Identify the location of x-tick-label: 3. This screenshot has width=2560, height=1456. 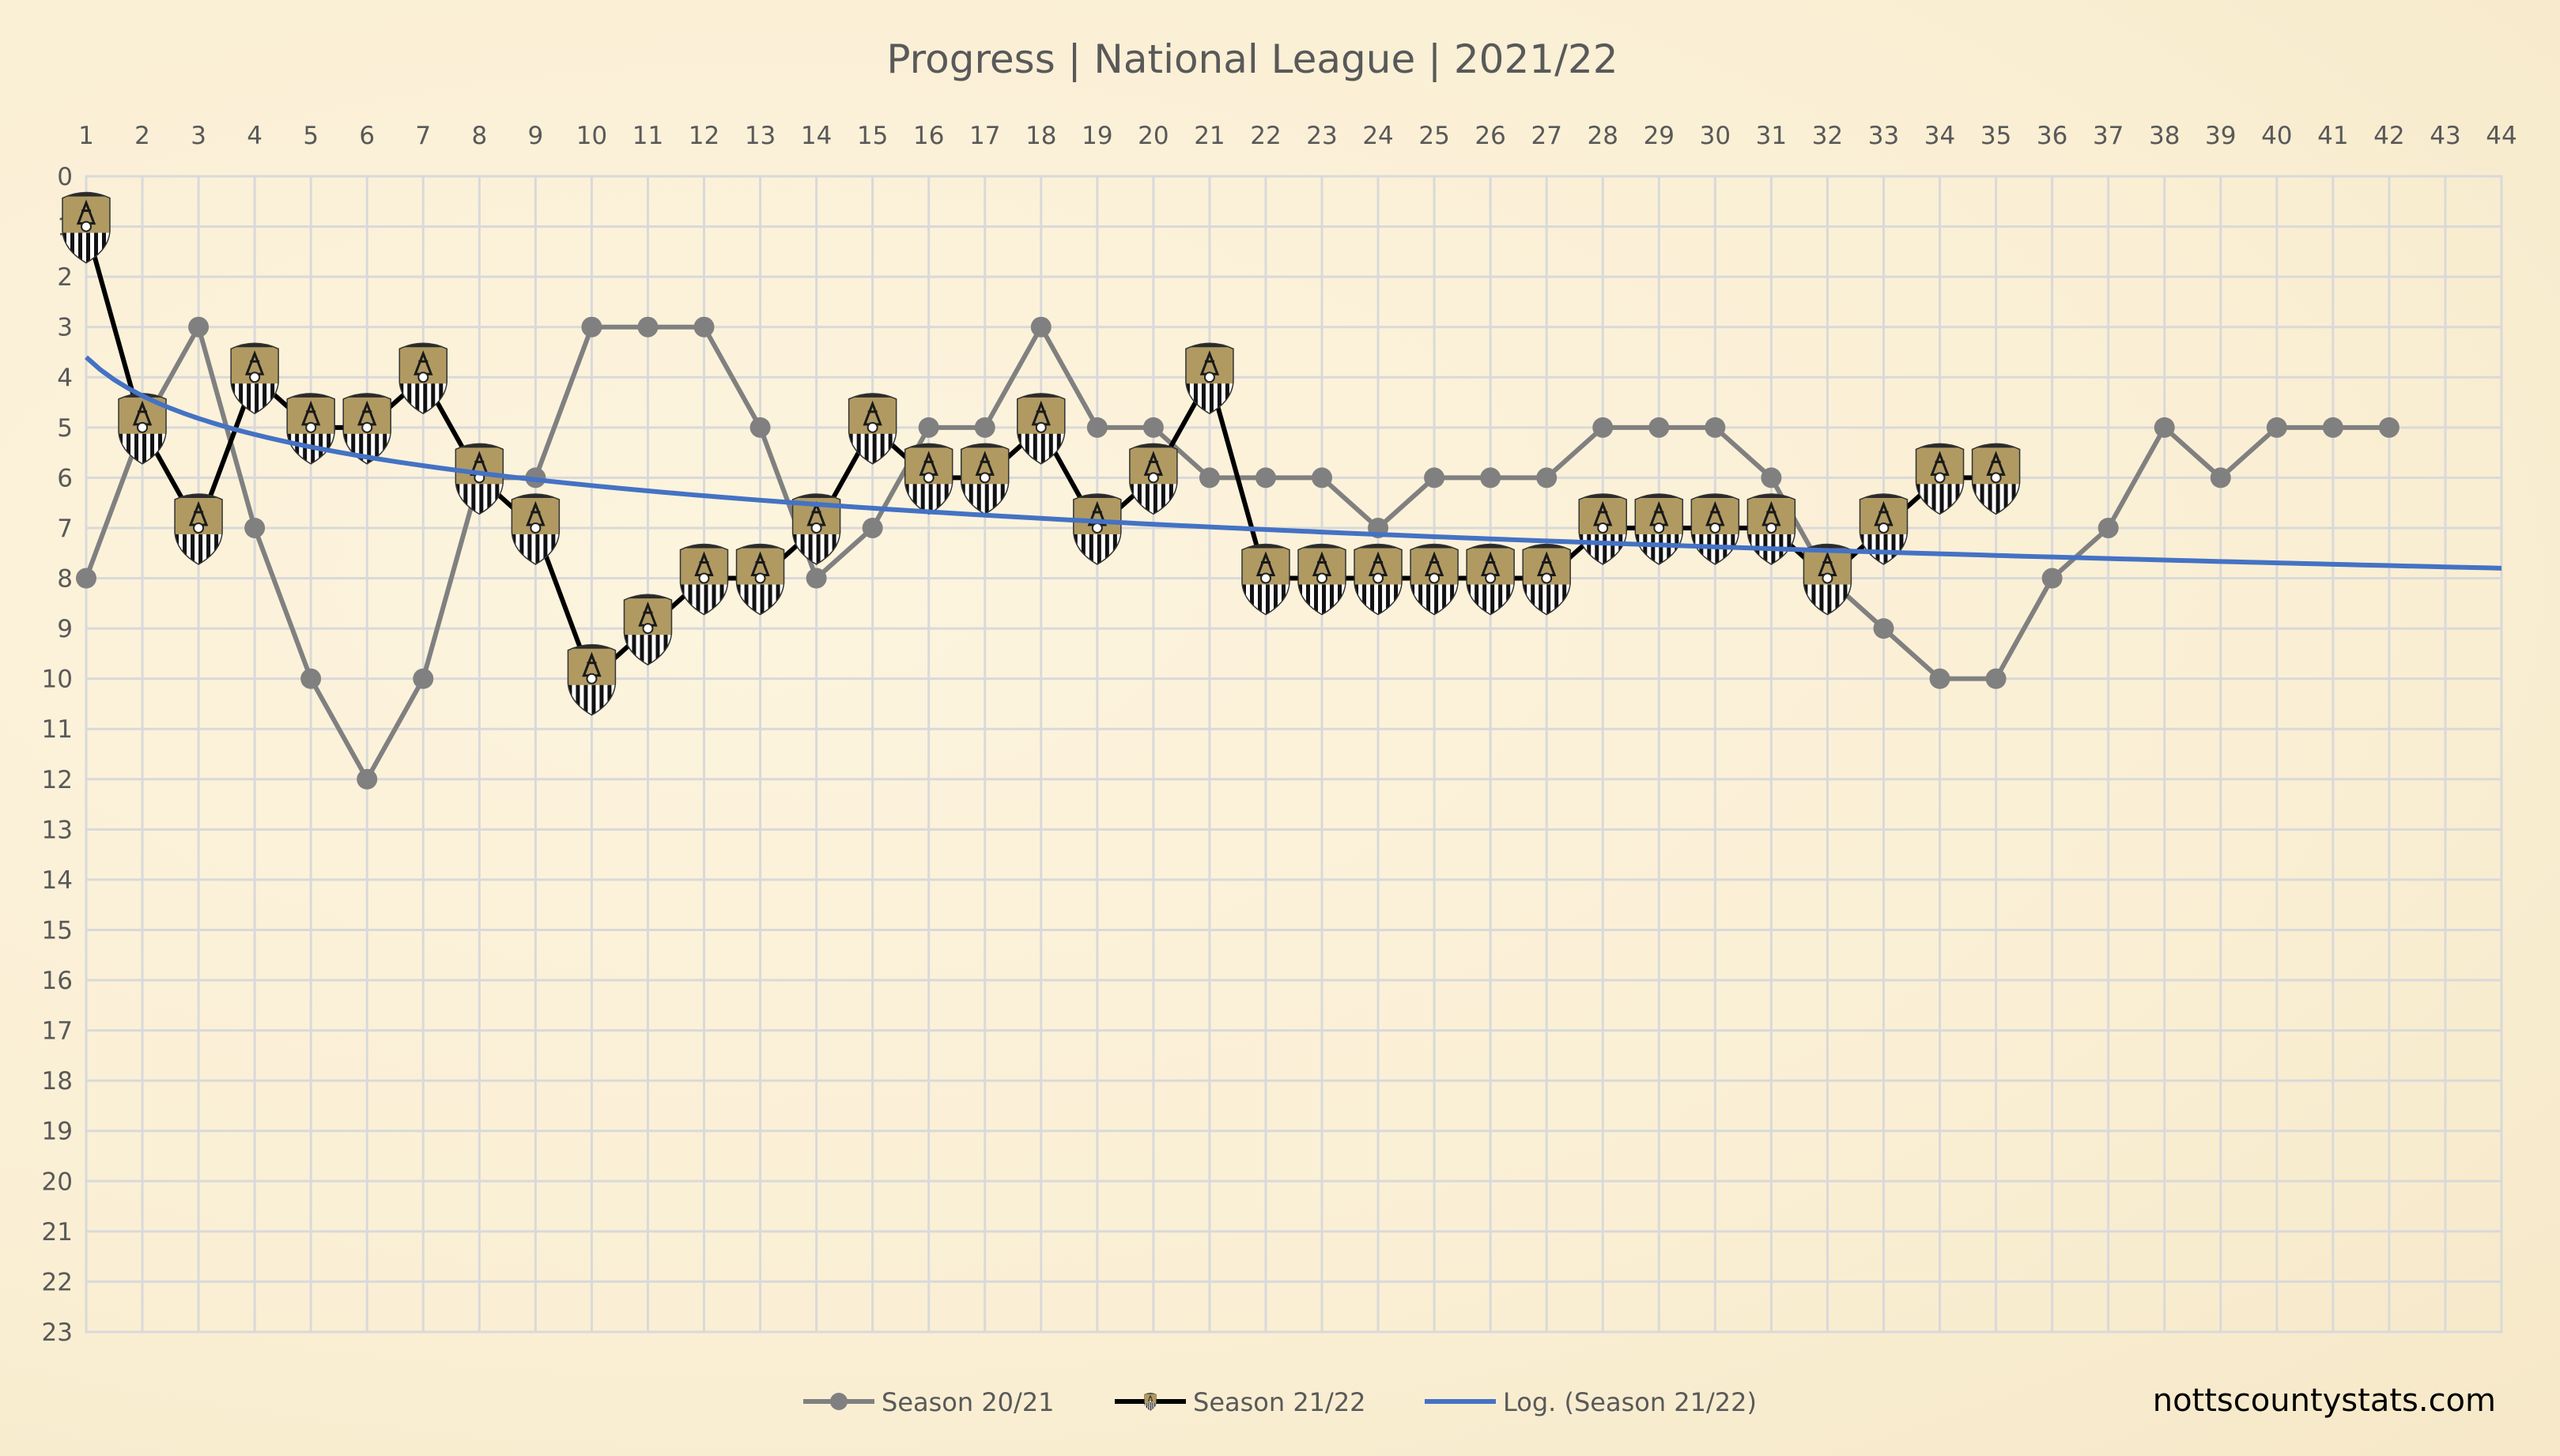
(198, 136).